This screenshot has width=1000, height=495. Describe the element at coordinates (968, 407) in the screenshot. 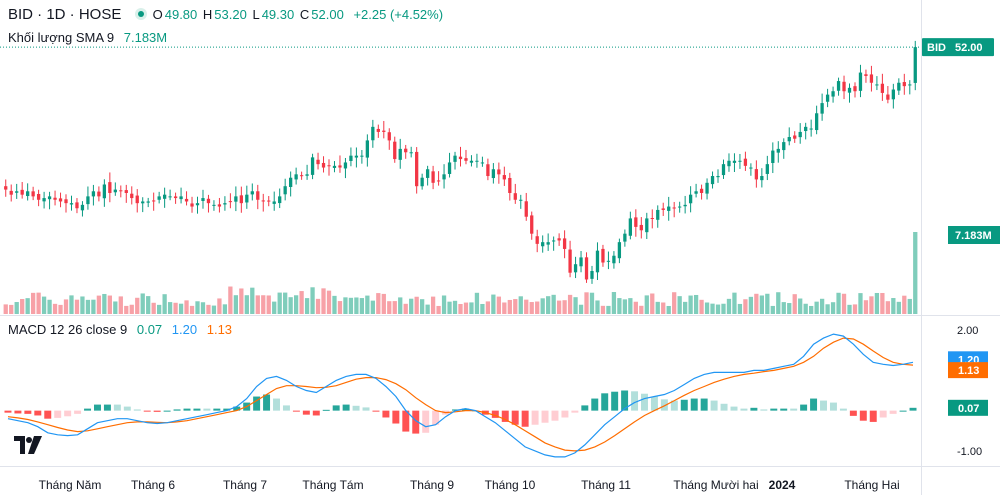

I see `hist-tag-bg` at that location.